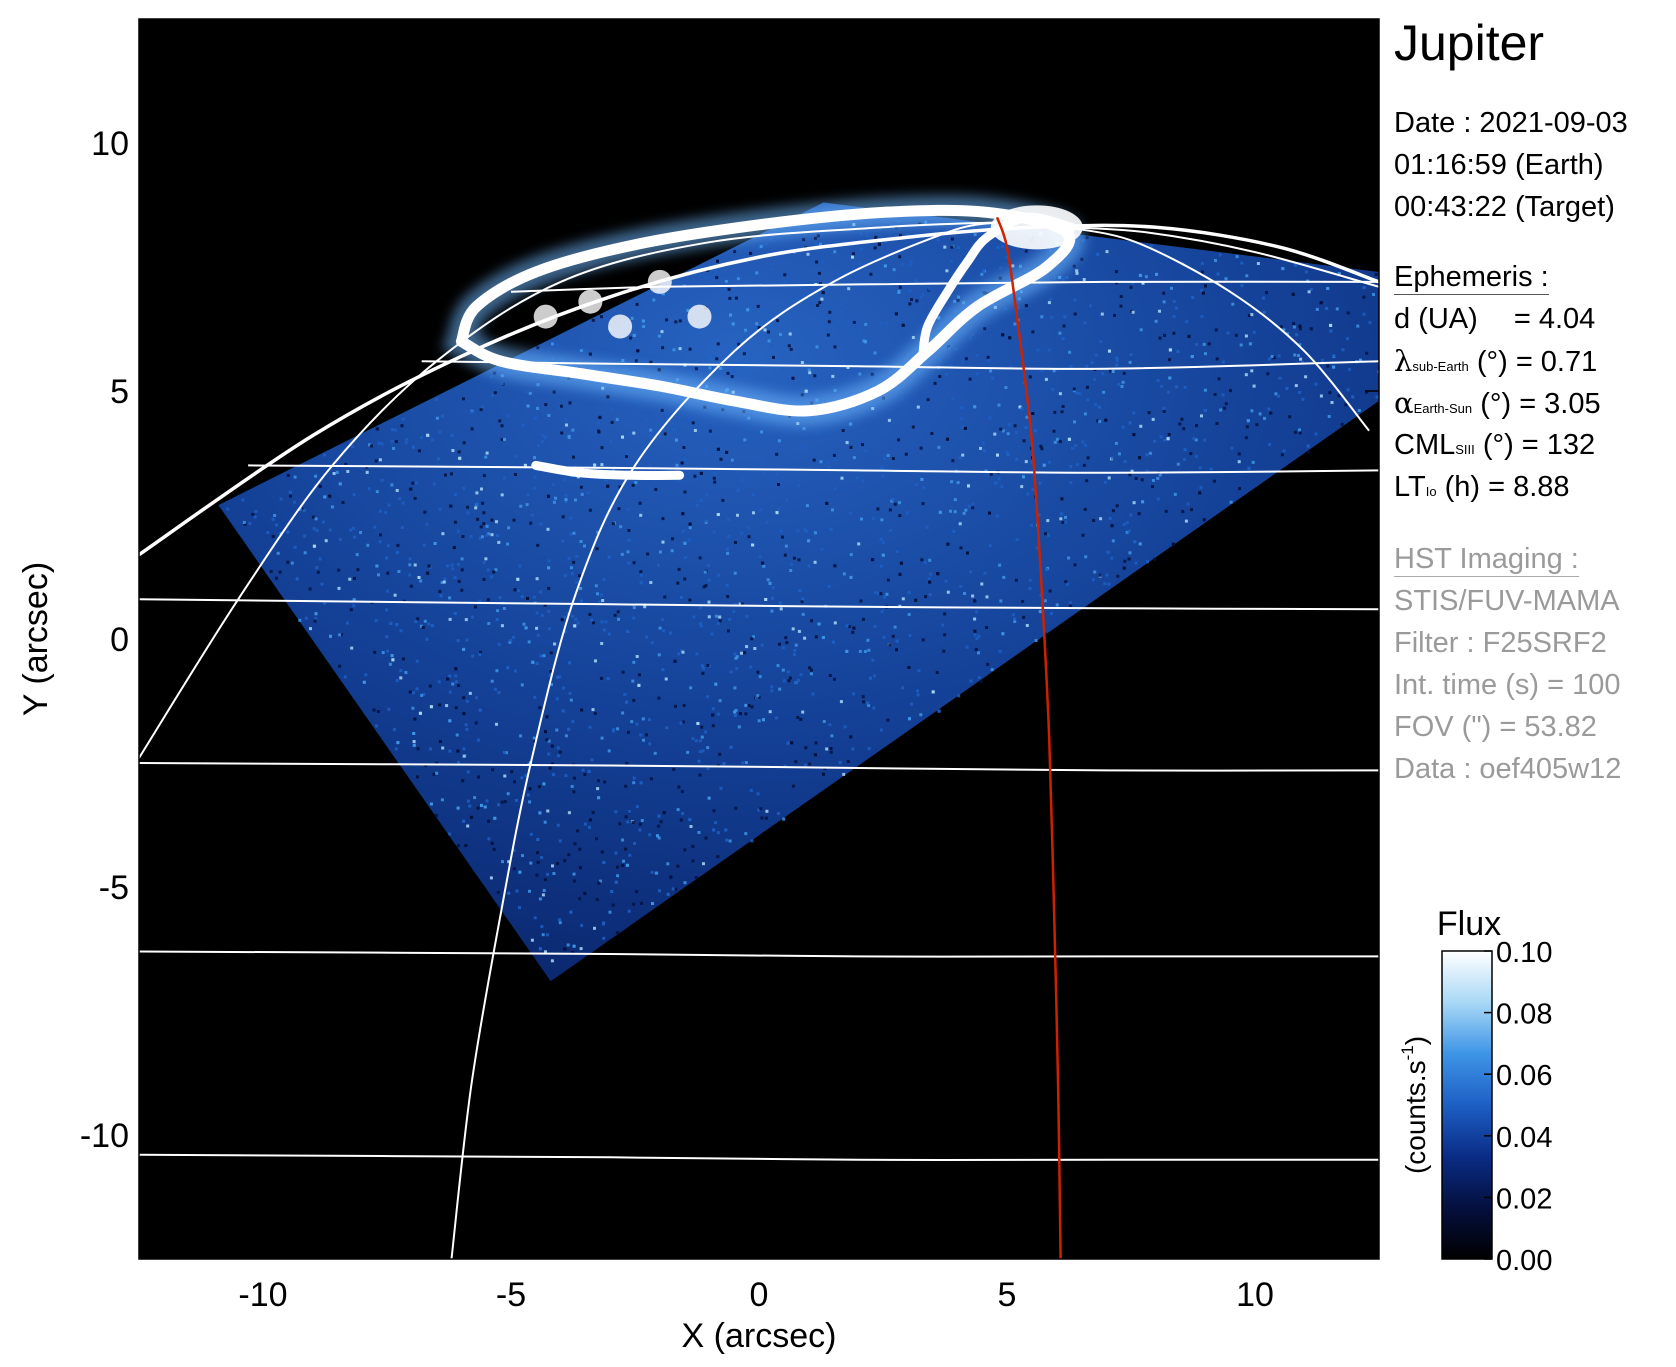 This screenshot has height=1367, width=1676. Describe the element at coordinates (1443, 408) in the screenshot. I see `phase-subscript: Earth-Sun` at that location.